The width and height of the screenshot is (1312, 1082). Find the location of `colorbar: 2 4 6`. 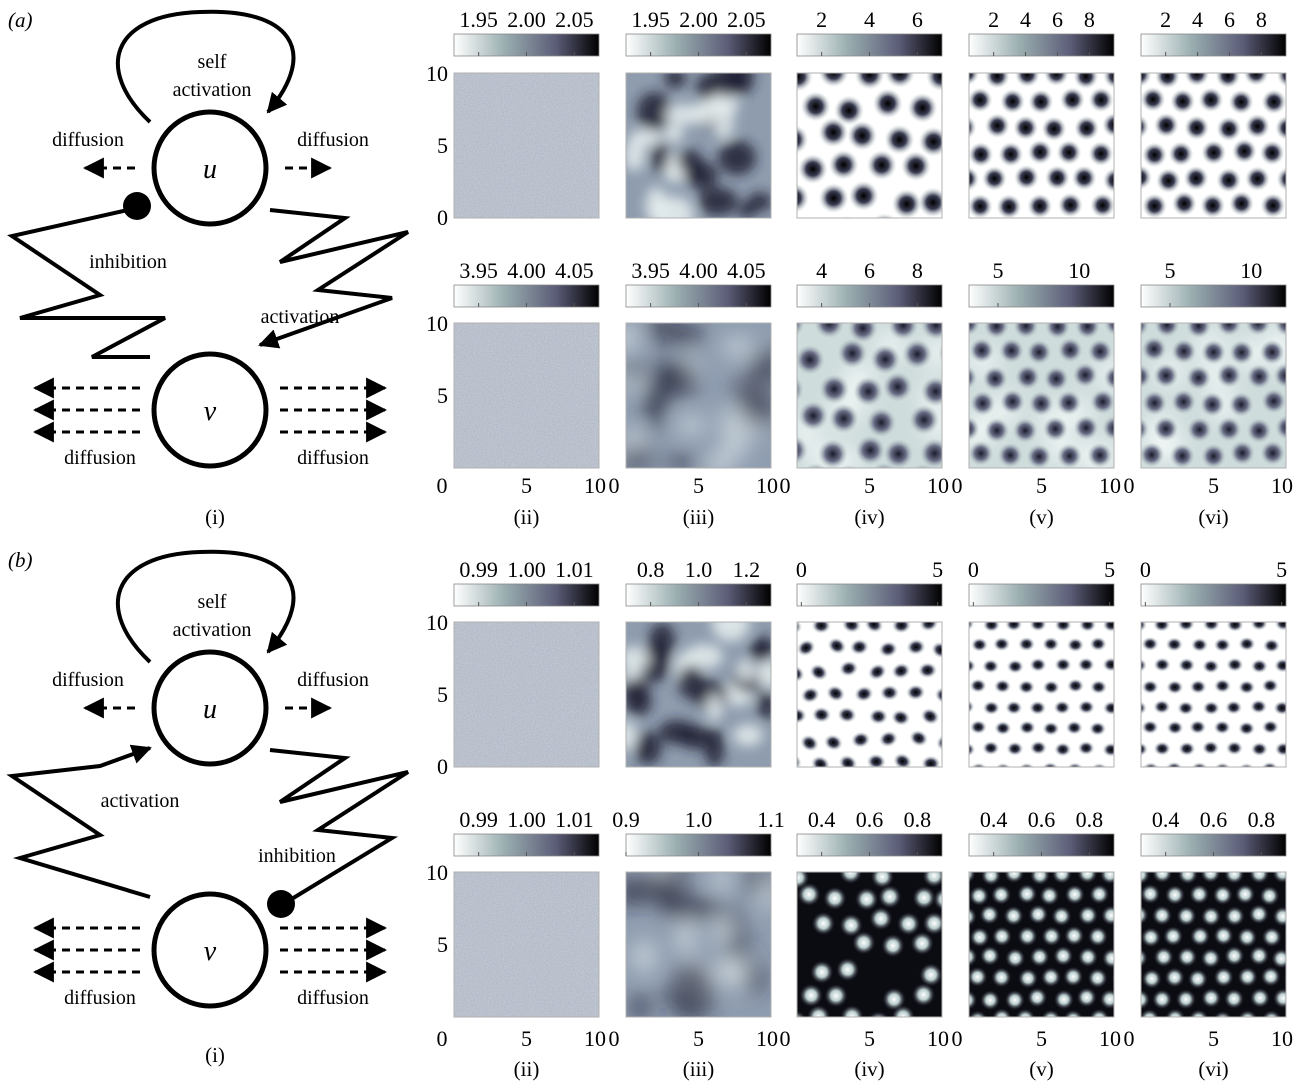

colorbar: 2 4 6 is located at coordinates (869, 32).